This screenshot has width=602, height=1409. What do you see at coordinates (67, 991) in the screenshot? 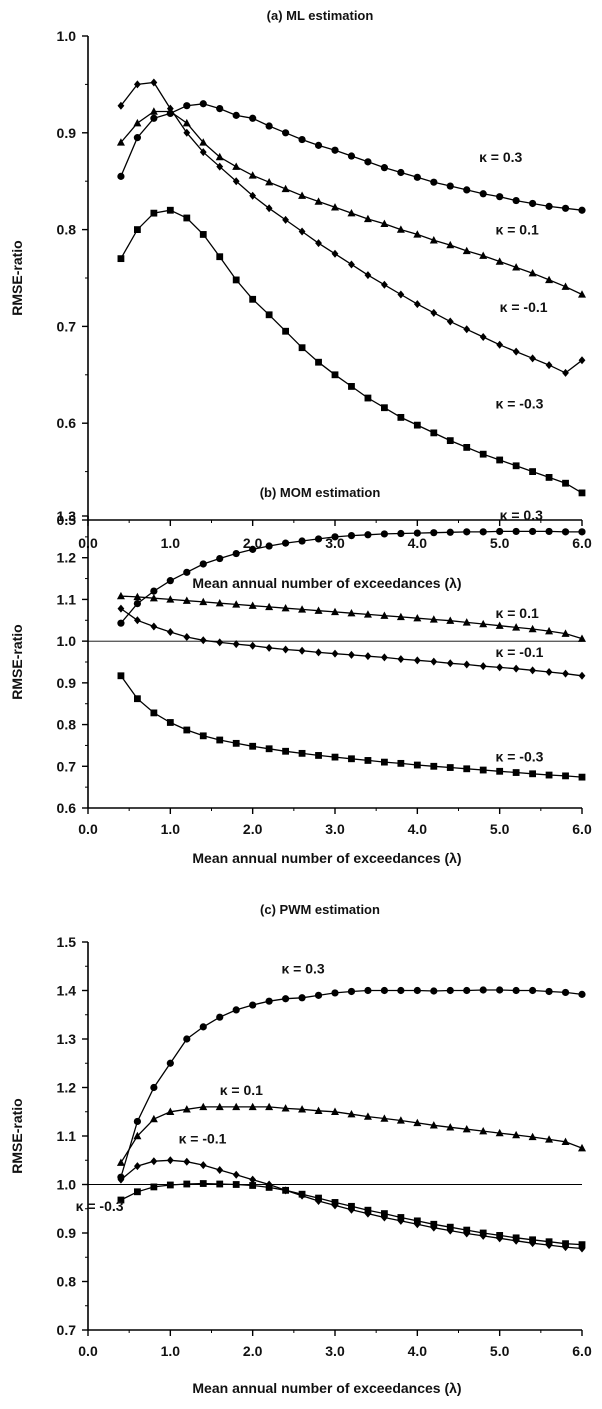
I see `y-tick-label: 1.4` at bounding box center [67, 991].